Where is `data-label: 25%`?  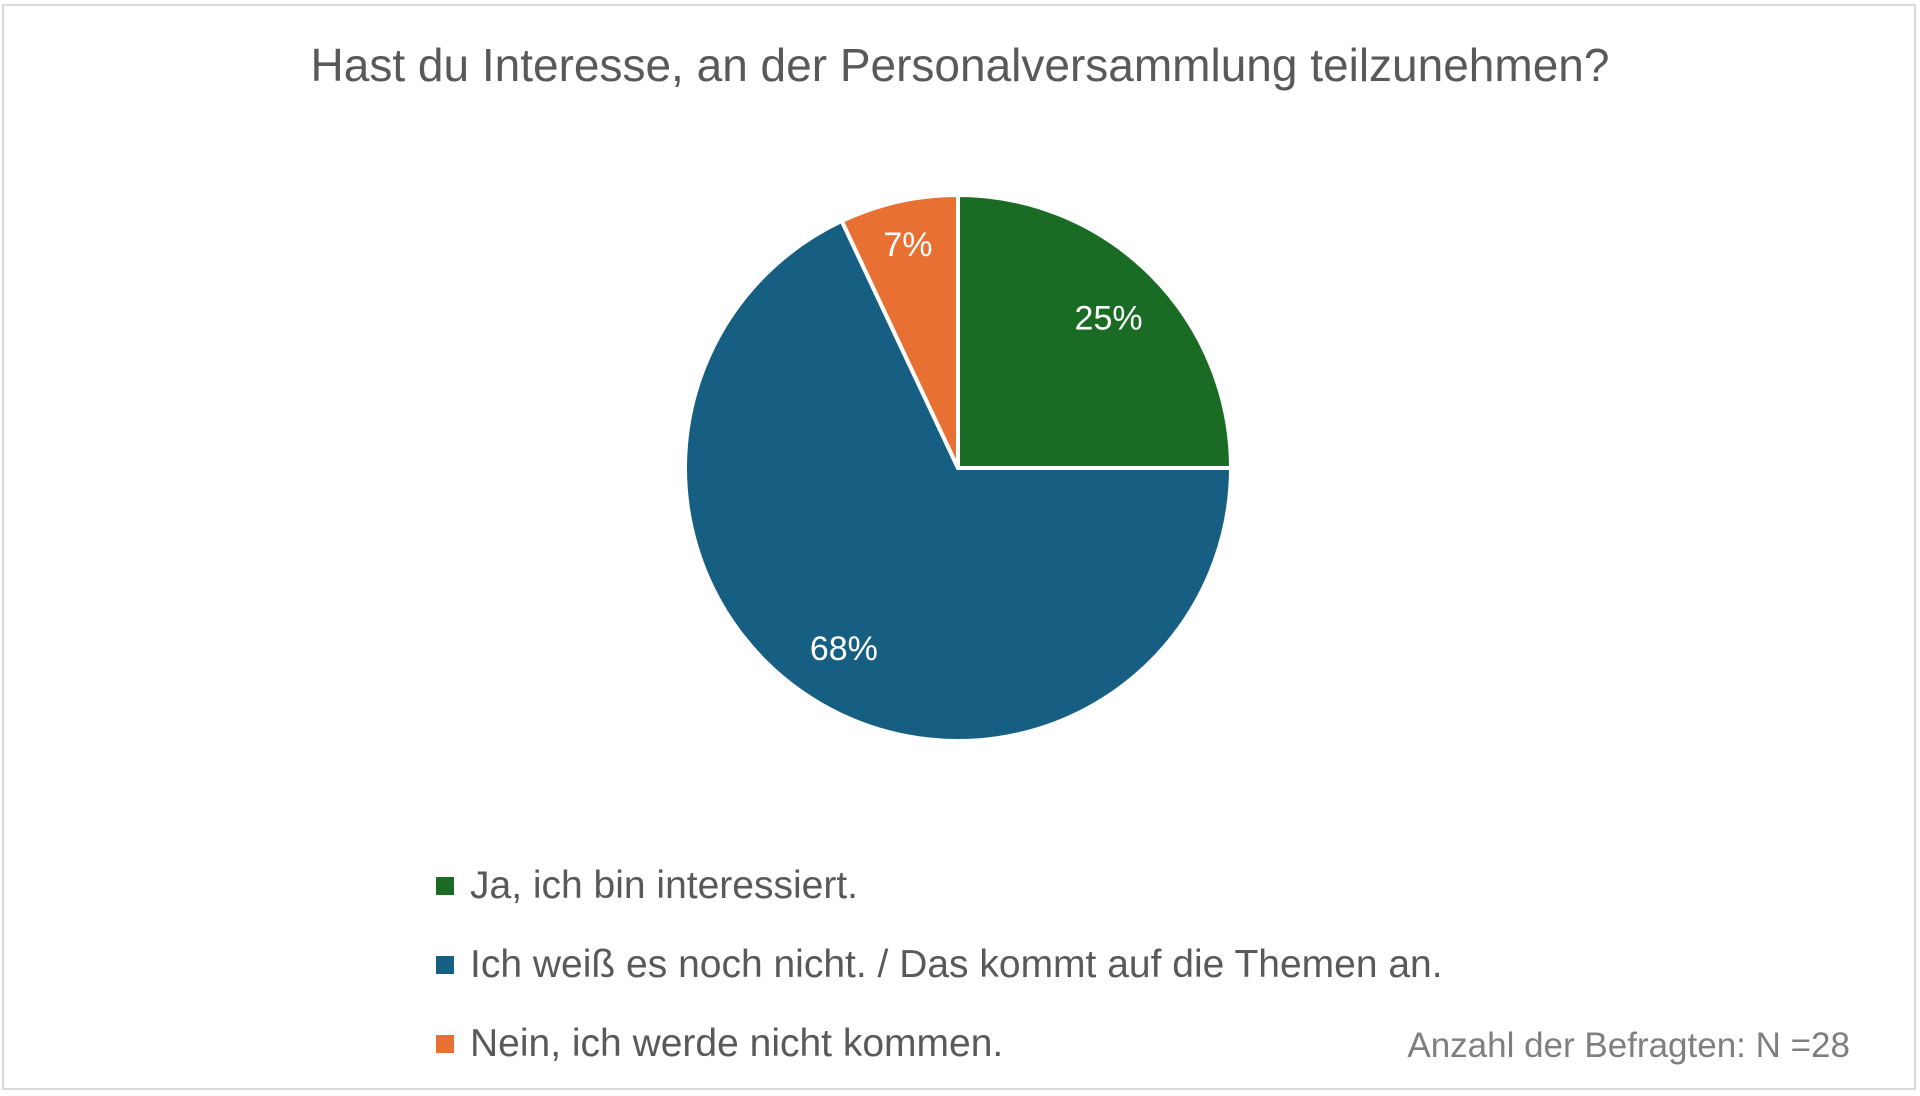
data-label: 25% is located at coordinates (1109, 318).